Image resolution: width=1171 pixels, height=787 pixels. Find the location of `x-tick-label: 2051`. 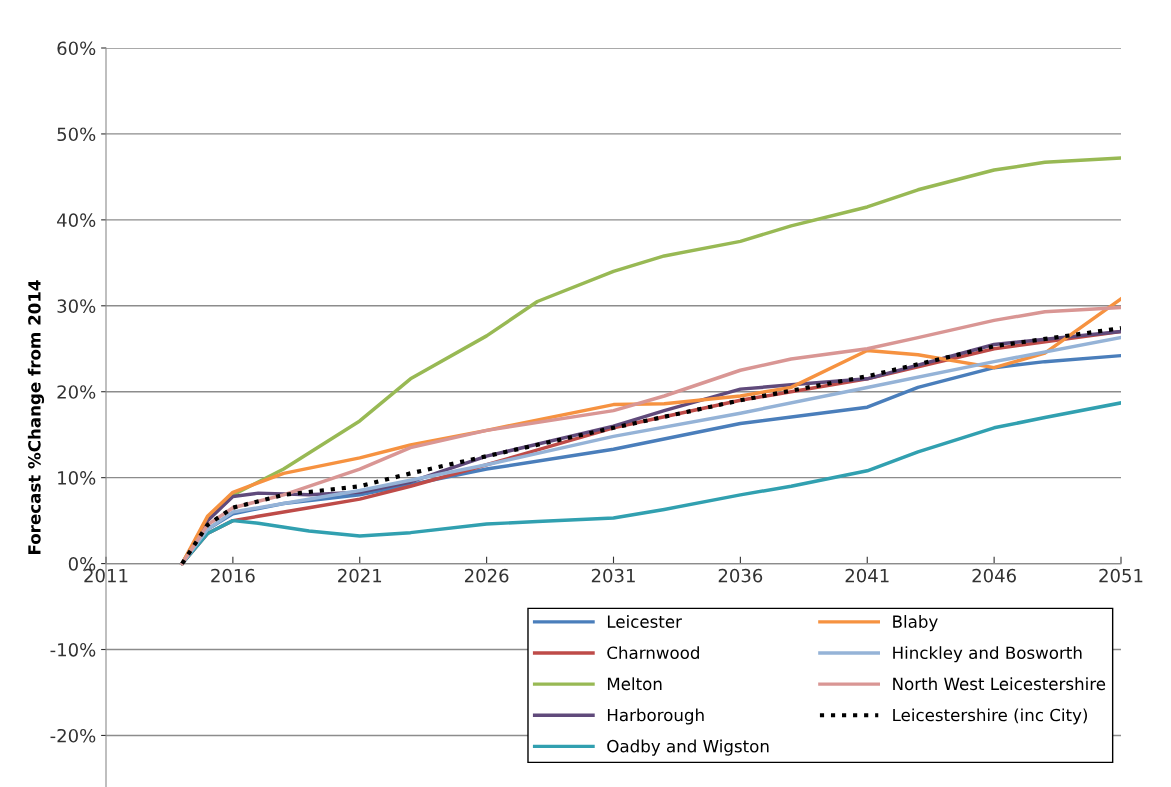

x-tick-label: 2051 is located at coordinates (1121, 575).